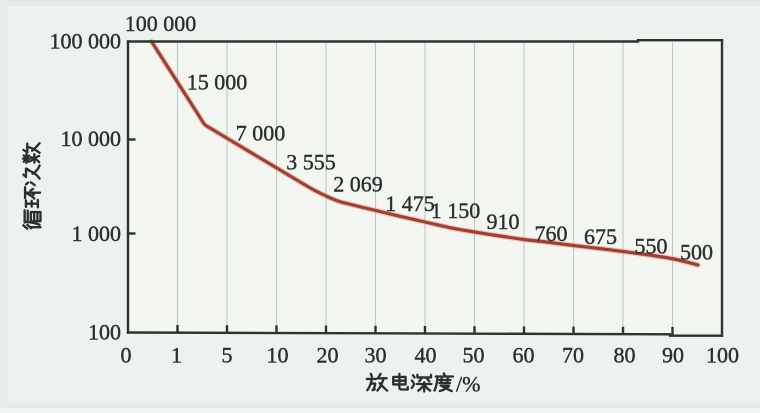 Image resolution: width=760 pixels, height=413 pixels. Describe the element at coordinates (551, 233) in the screenshot. I see `svg-text: 760` at that location.